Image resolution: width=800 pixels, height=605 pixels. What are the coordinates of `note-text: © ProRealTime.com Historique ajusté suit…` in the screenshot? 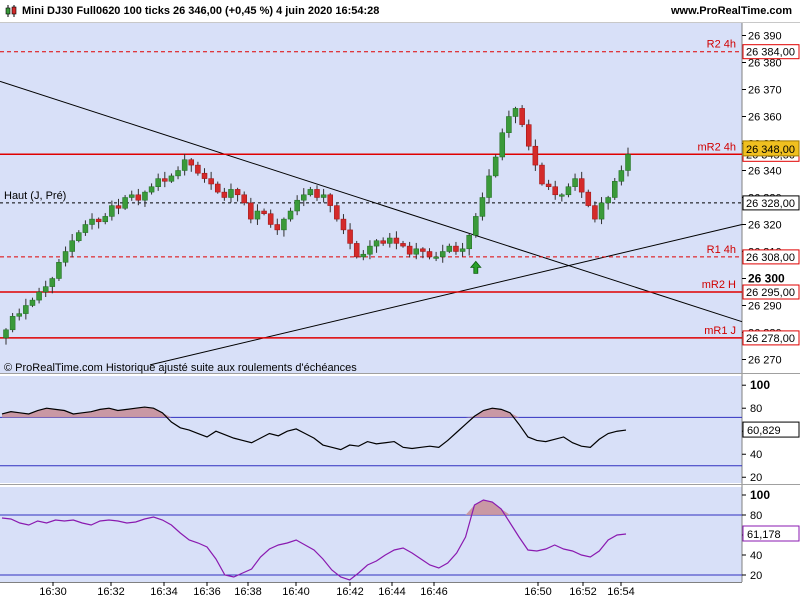 It's located at (180, 368).